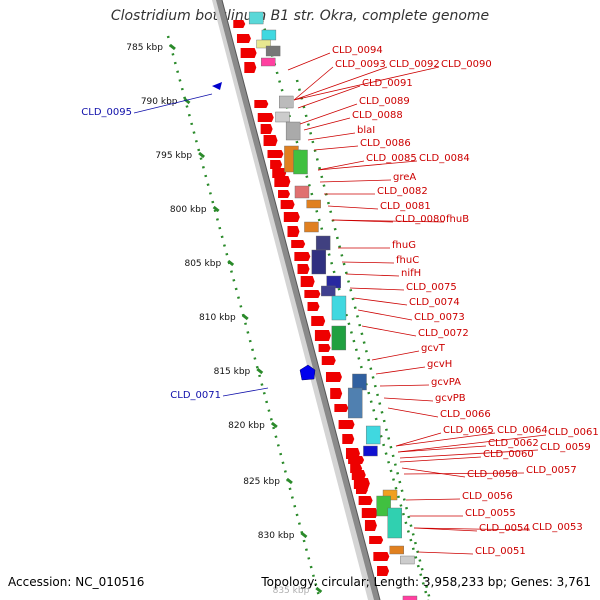 This screenshot has width=600, height=600. Describe the element at coordinates (450, 398) in the screenshot. I see `gene-label: gcvPB` at that location.